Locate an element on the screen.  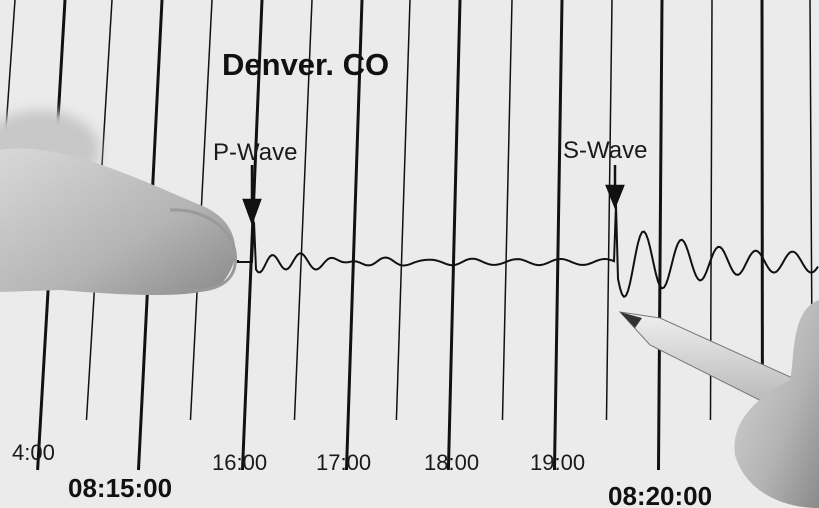
time-label: 17:00 is located at coordinates (343, 462).